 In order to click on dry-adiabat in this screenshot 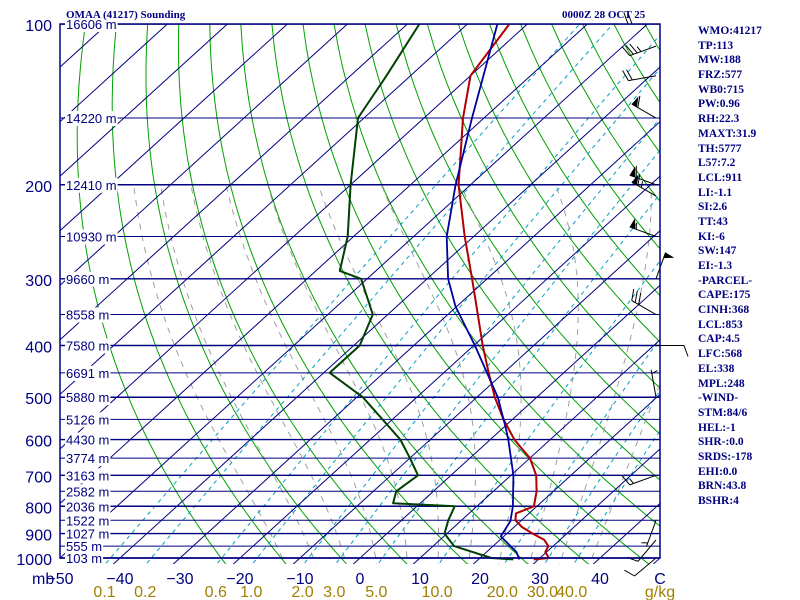, I will do `click(558, 183)`.